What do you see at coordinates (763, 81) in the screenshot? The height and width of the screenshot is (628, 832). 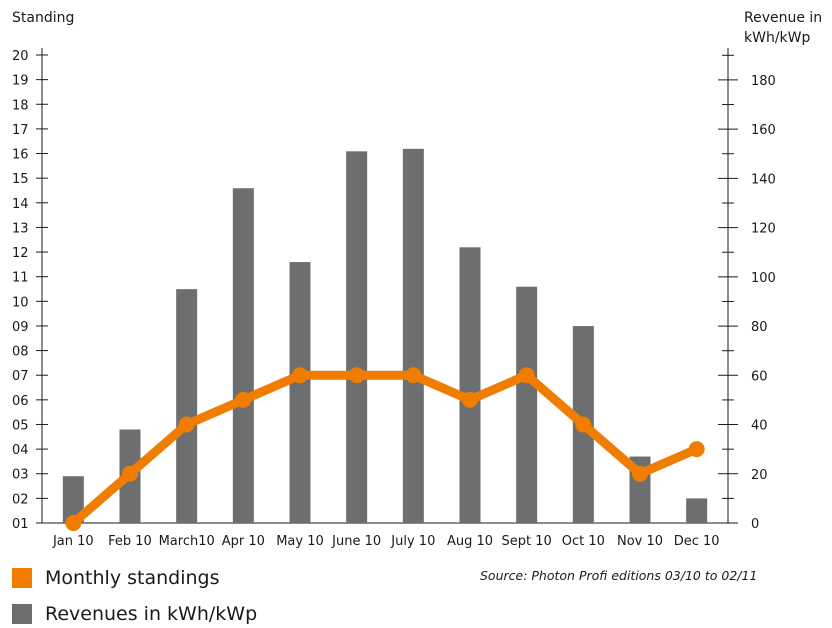 I see `right-tick-label: 180` at bounding box center [763, 81].